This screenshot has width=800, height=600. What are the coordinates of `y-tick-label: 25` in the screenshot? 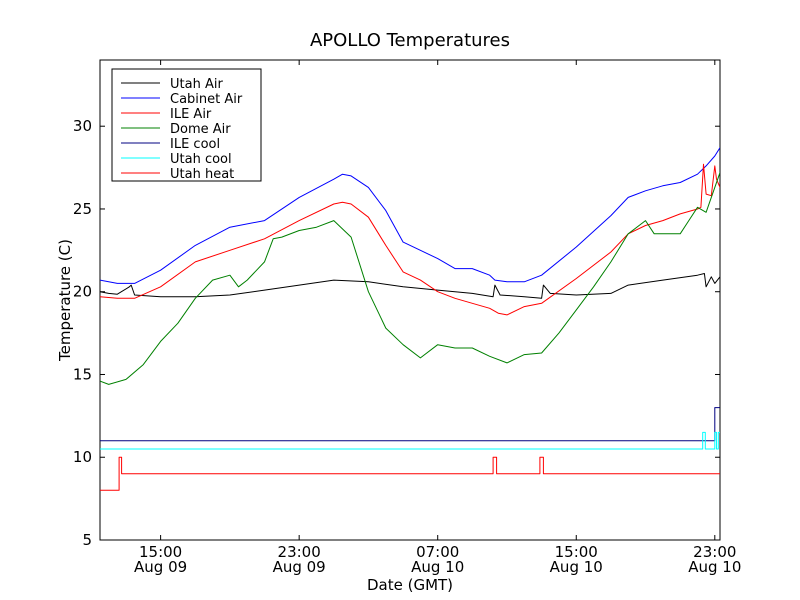 It's located at (82, 209).